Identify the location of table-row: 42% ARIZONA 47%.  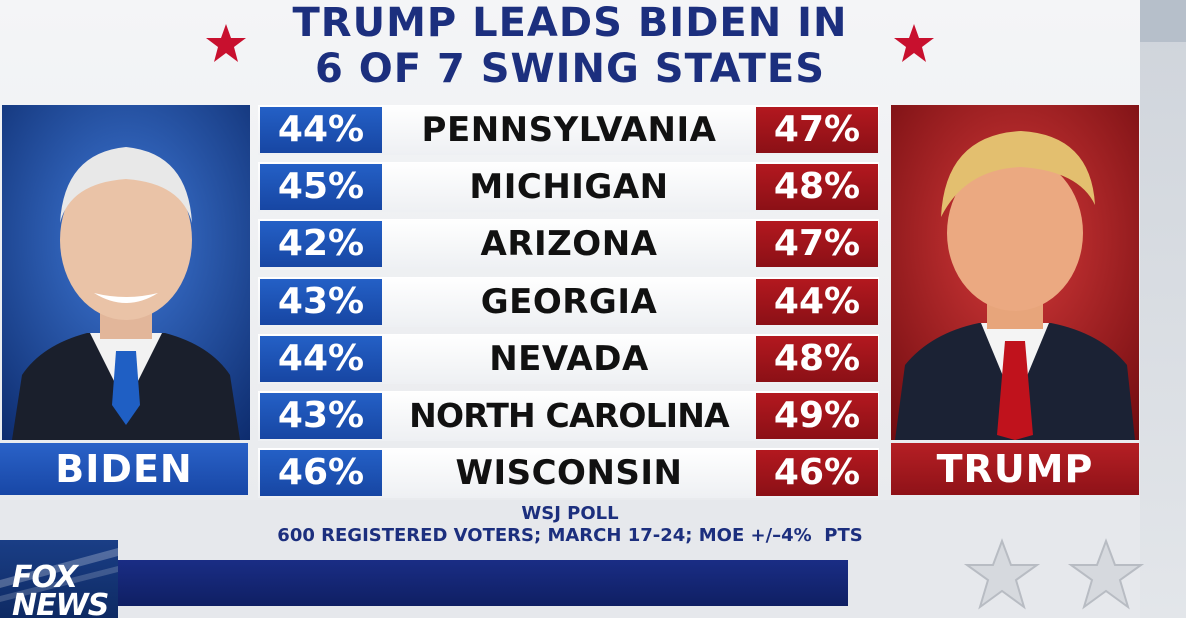
(568, 244).